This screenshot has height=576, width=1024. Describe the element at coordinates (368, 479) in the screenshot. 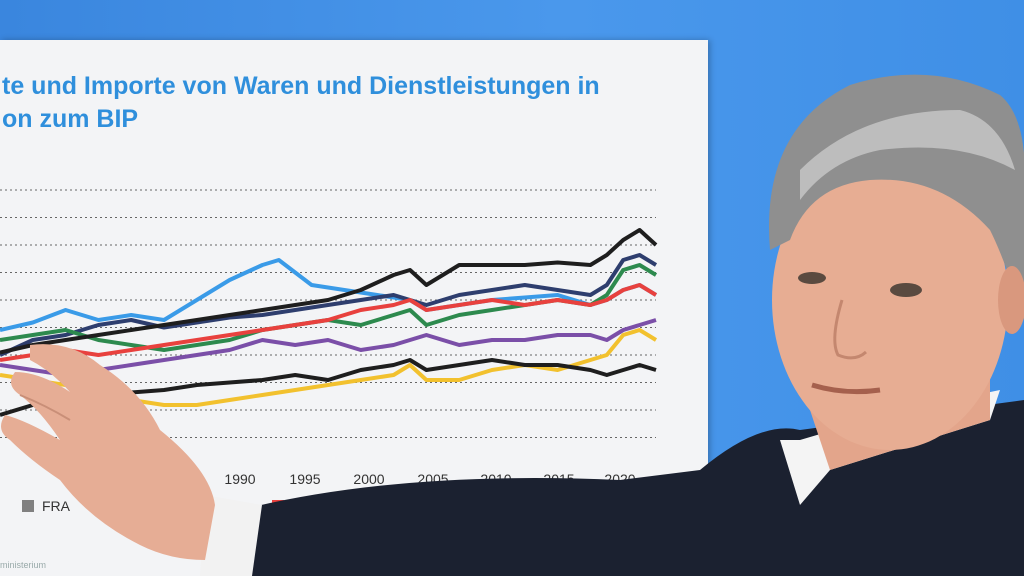

I see `x-tick-label: 2000` at that location.